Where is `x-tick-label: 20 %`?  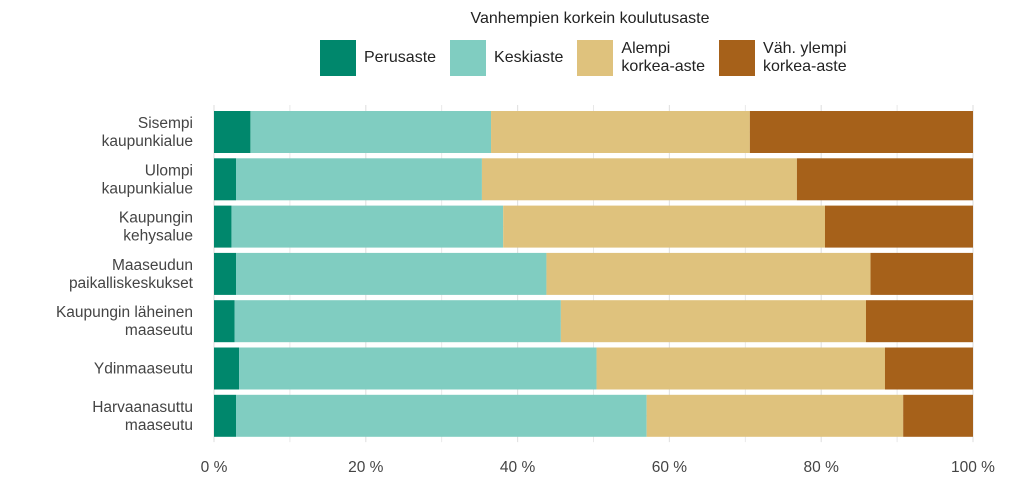 x-tick-label: 20 % is located at coordinates (366, 467).